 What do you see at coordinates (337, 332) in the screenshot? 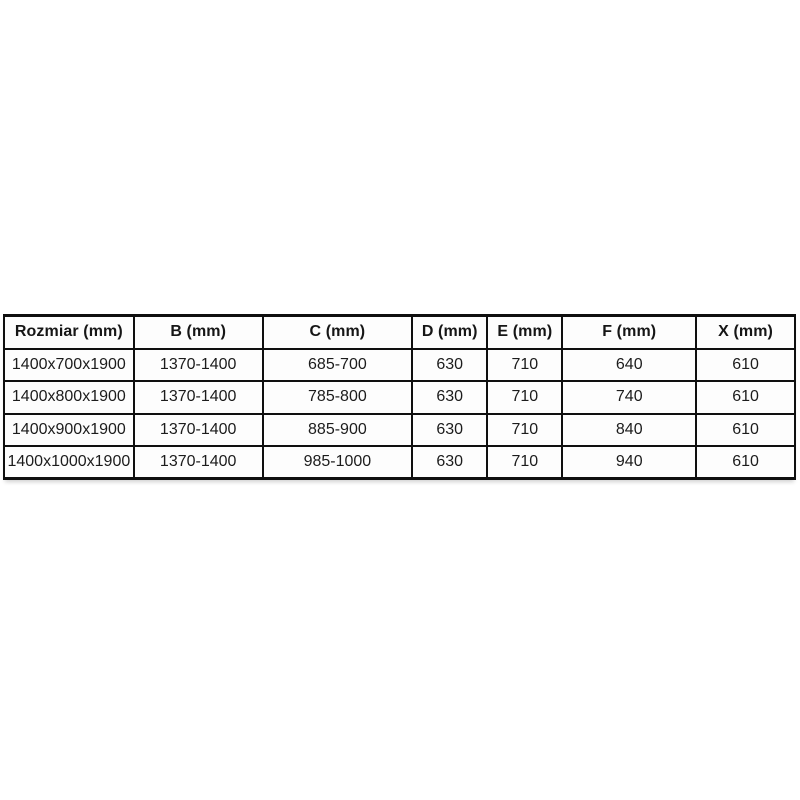
I see `column-header-c: C (mm)` at bounding box center [337, 332].